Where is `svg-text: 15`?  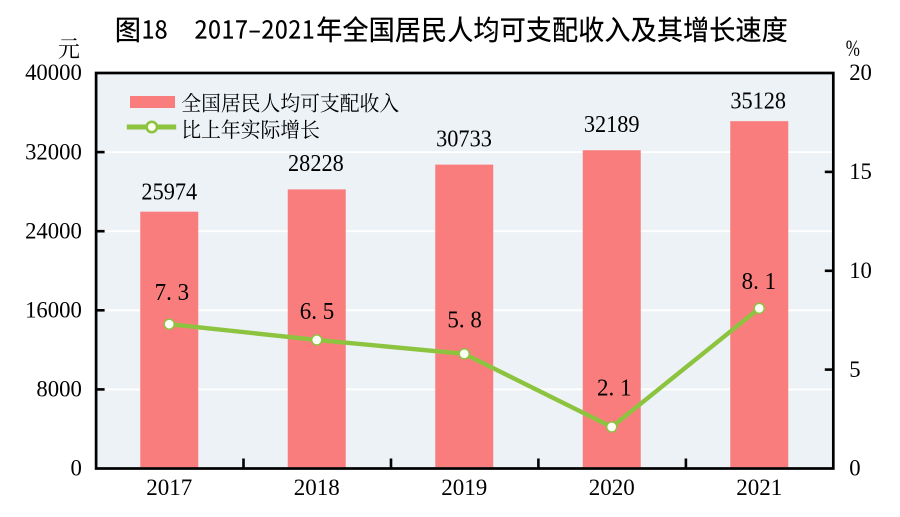
svg-text: 15 is located at coordinates (860, 171).